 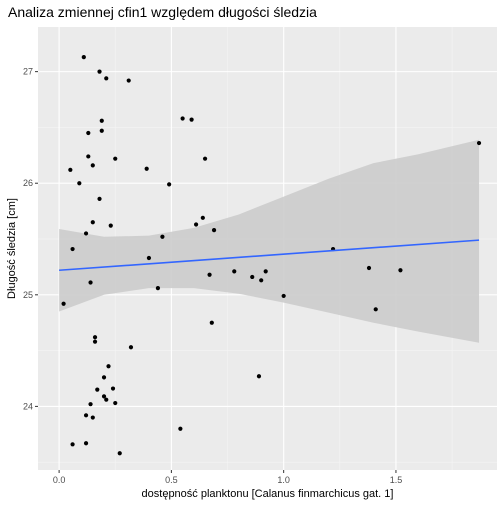 I want to click on y-axis-label: Długość śledzia [cm], so click(x=12, y=248).